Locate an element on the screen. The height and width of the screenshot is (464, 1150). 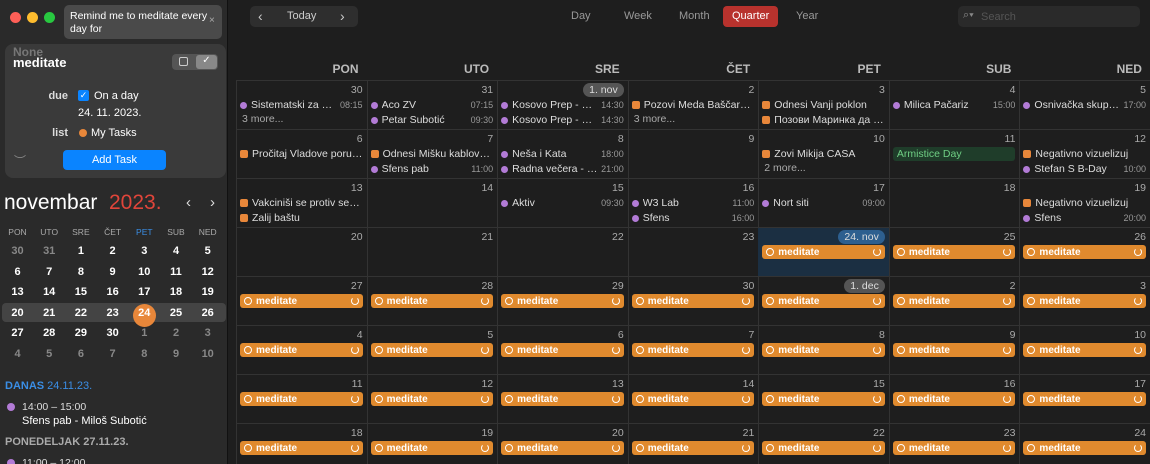
due-date: 24. 11. 2023. is located at coordinates (110, 113).